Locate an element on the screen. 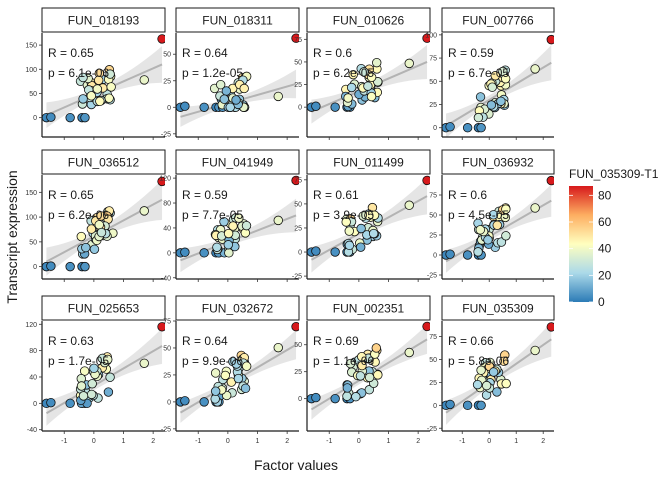  y-tick-label: 40 is located at coordinates (167, 228).